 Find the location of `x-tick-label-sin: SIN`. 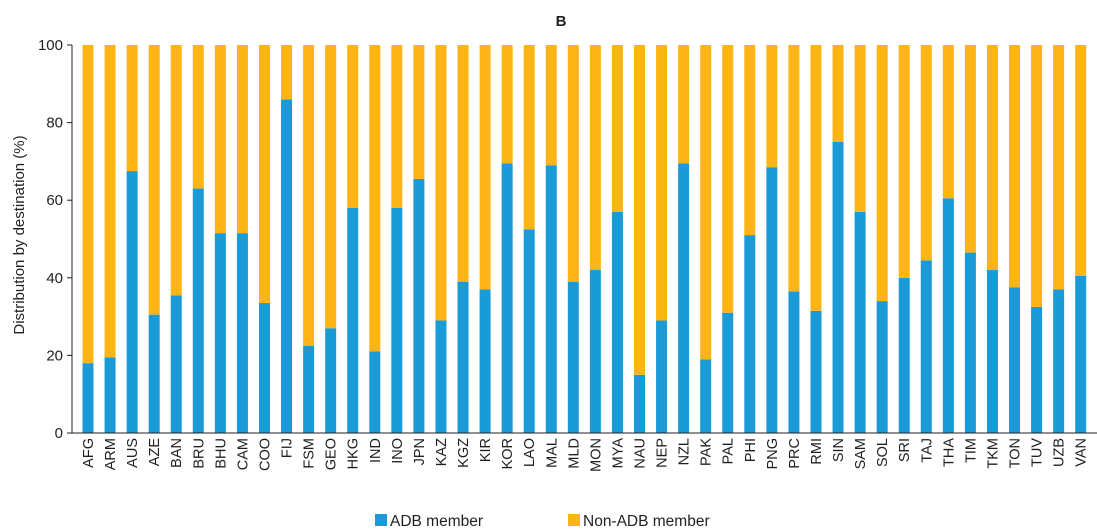

x-tick-label-sin: SIN is located at coordinates (839, 450).